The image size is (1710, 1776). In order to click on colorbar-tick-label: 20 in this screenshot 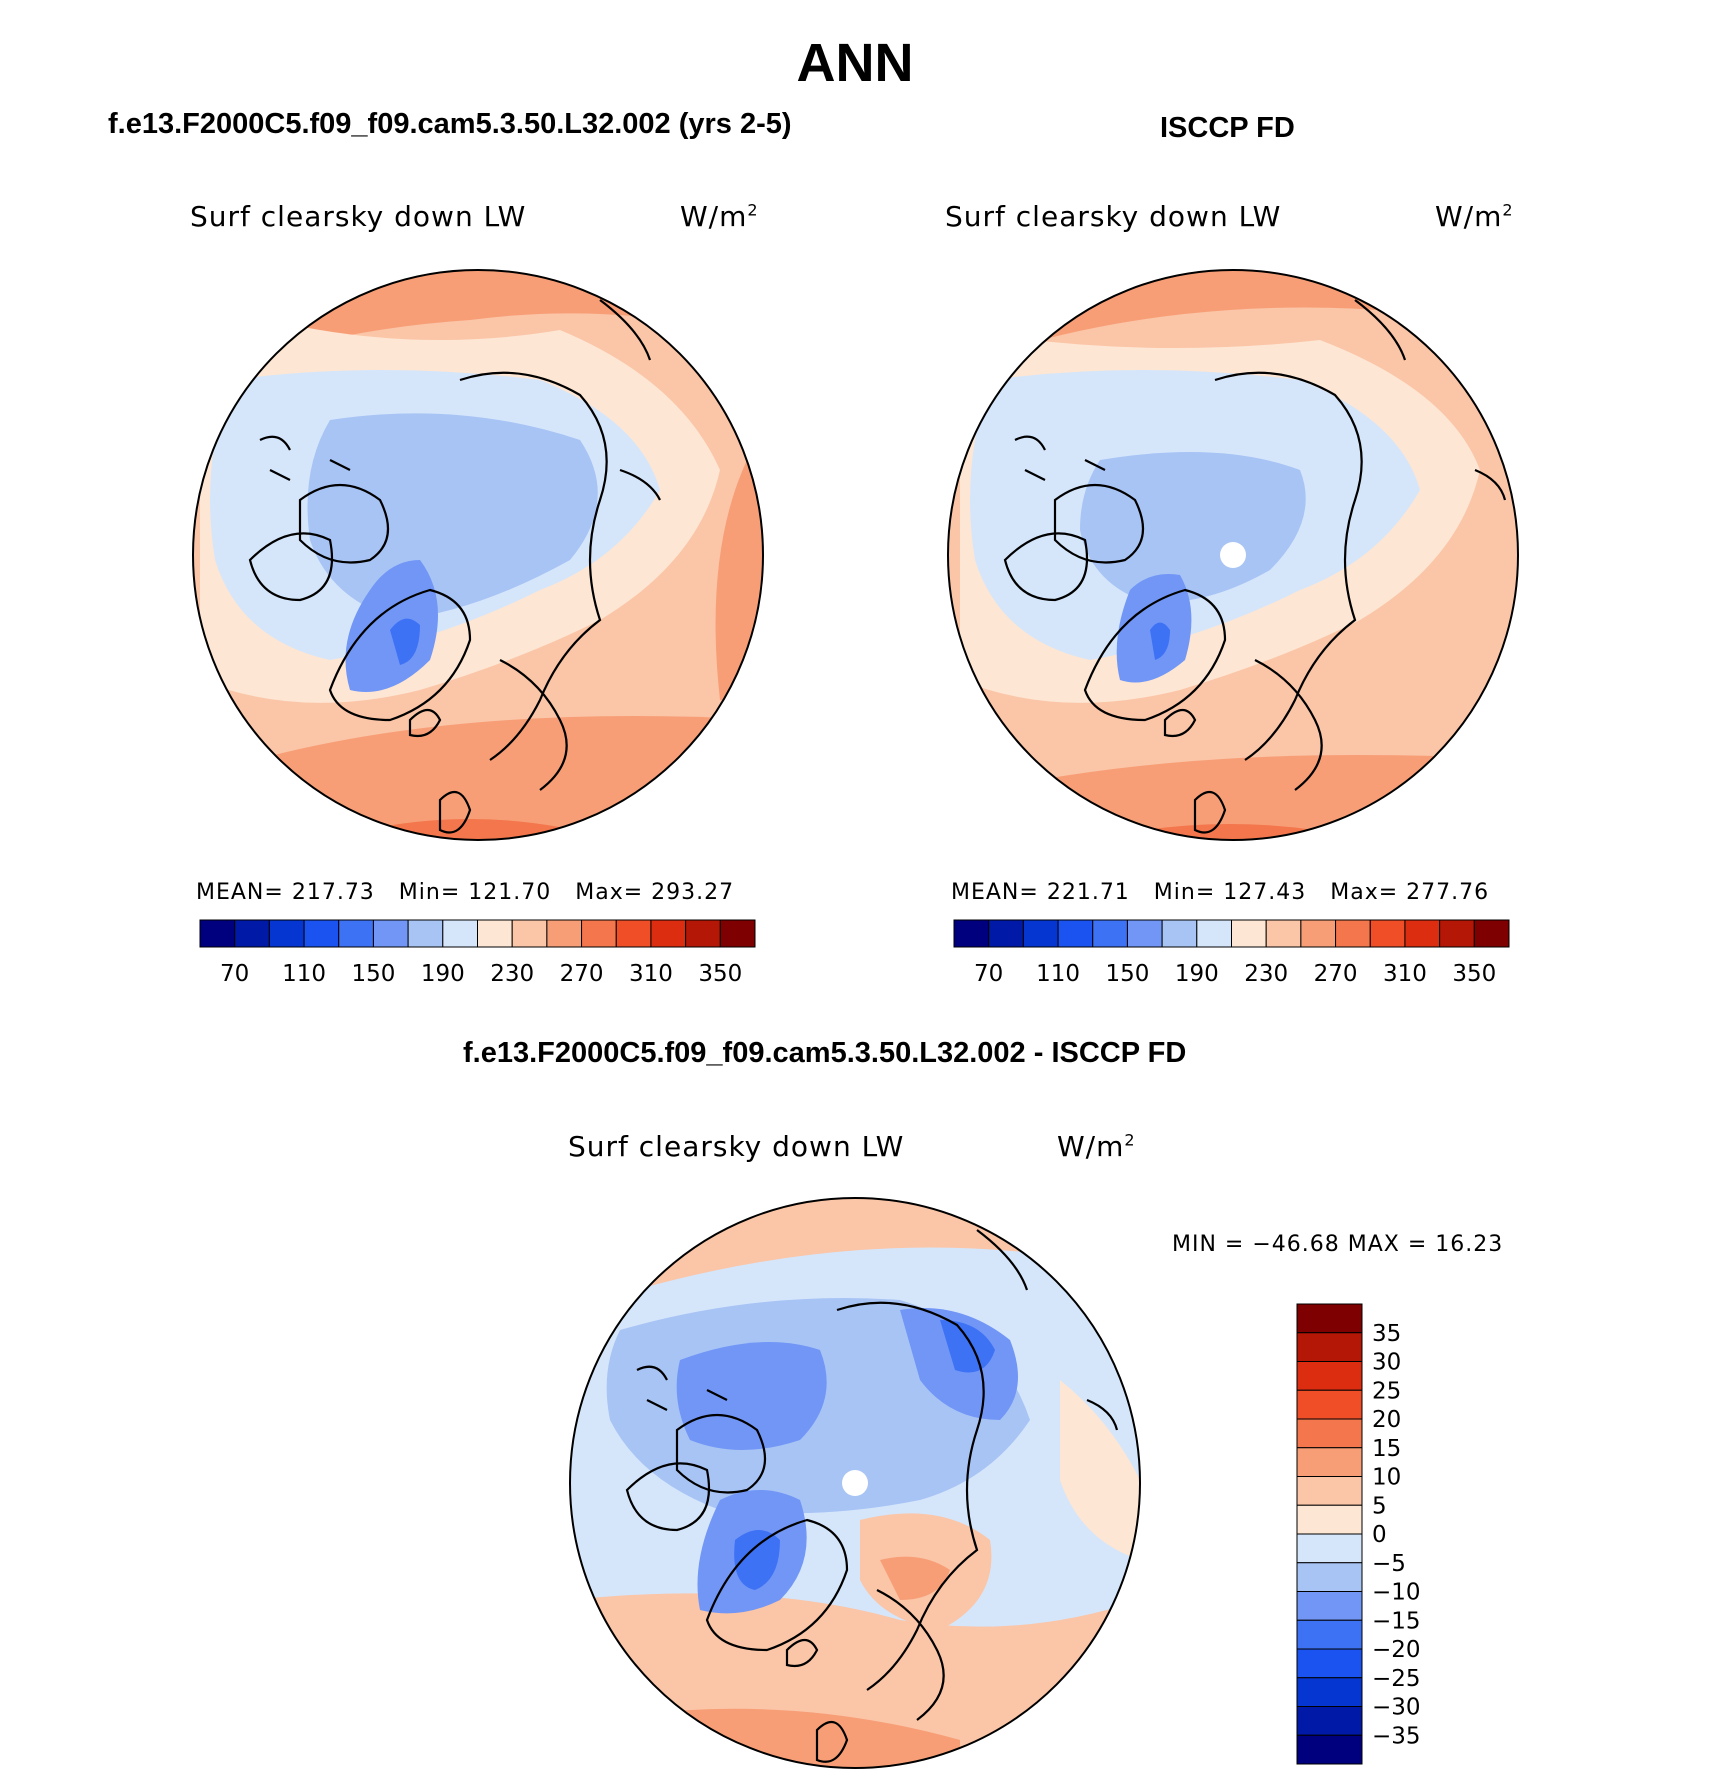, I will do `click(1386, 1420)`.